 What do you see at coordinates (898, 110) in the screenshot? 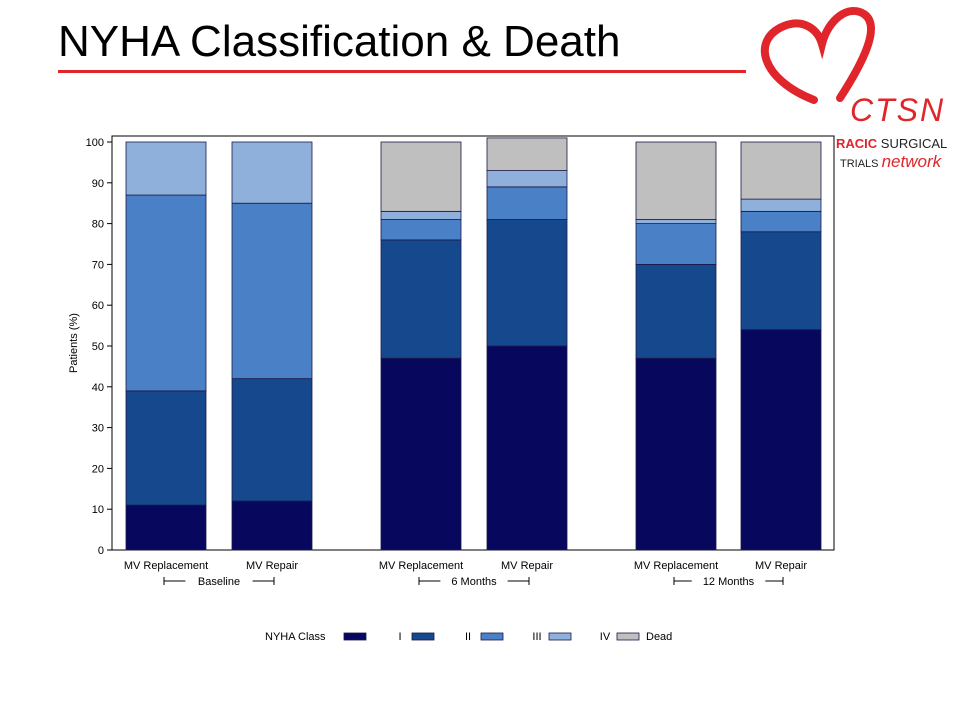
I see `logo-ctsn: CTSN` at bounding box center [898, 110].